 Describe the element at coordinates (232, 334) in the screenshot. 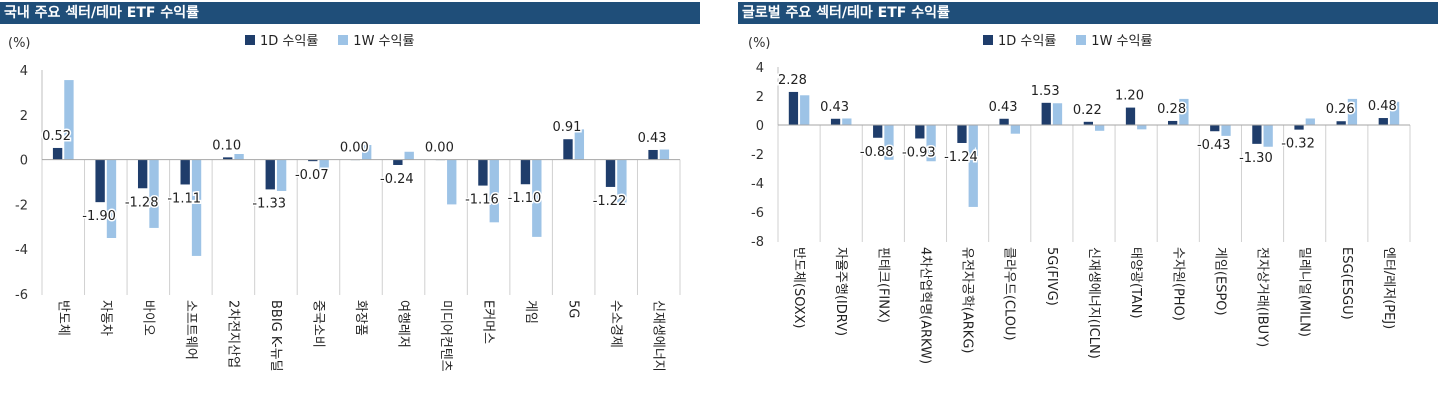

I see `category-label: 2차전지산업` at that location.